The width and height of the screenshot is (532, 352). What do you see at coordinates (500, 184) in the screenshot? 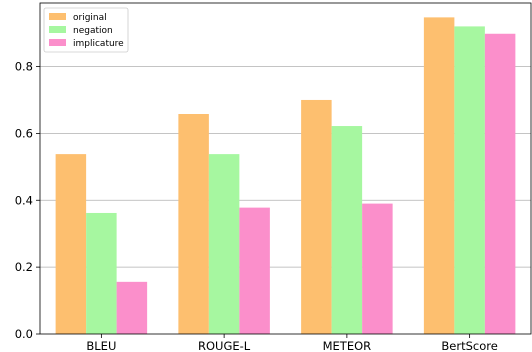
I see `bar-implicature-bertscore` at bounding box center [500, 184].